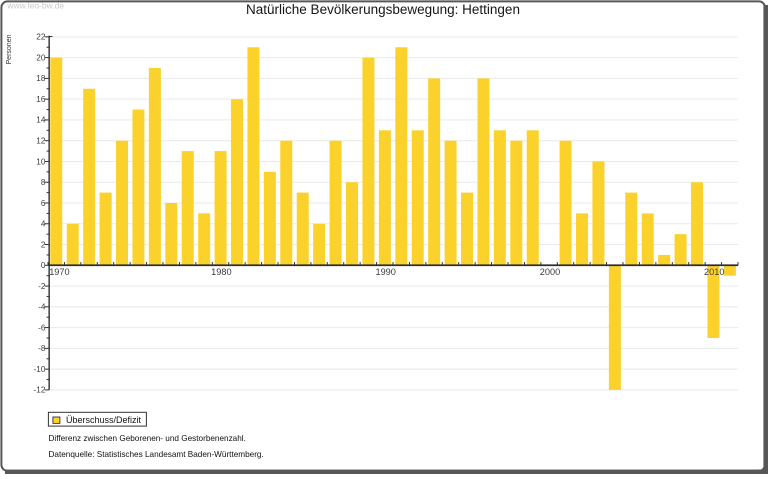 Image resolution: width=768 pixels, height=479 pixels. Describe the element at coordinates (104, 420) in the screenshot. I see `svg-text: Überschuss/Defizit` at that location.